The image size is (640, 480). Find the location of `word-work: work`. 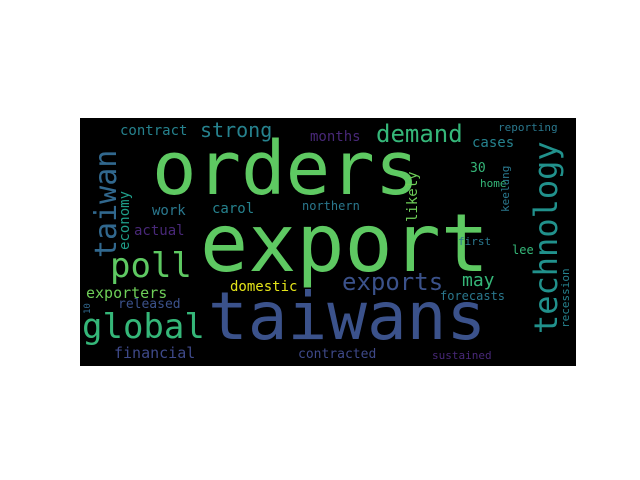

word-work: work is located at coordinates (169, 211).